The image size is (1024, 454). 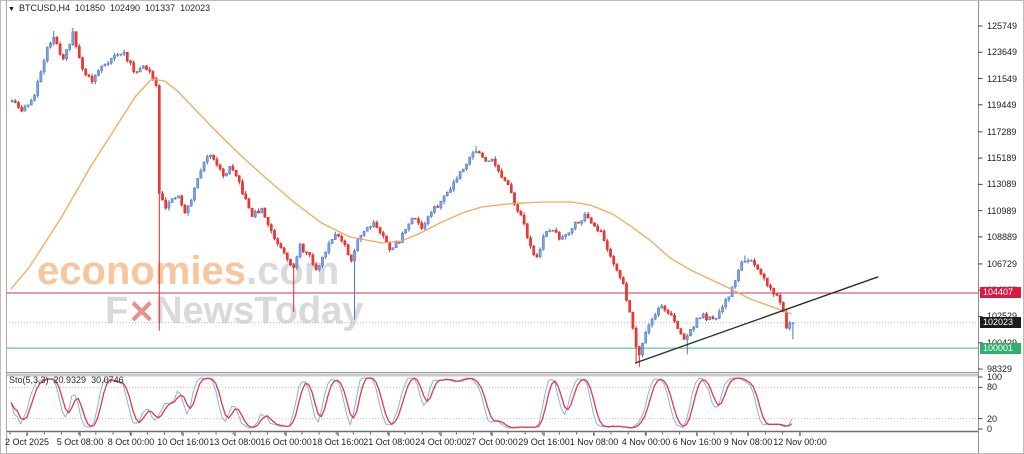 I want to click on resistance-price-badge: 104407, so click(x=1000, y=293).